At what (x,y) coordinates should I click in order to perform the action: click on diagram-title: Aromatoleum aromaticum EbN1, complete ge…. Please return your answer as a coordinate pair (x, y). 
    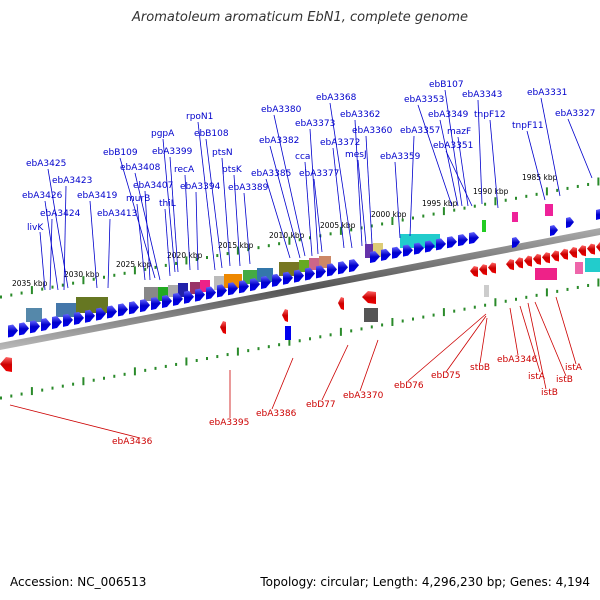
    Looking at the image, I should click on (300, 17).